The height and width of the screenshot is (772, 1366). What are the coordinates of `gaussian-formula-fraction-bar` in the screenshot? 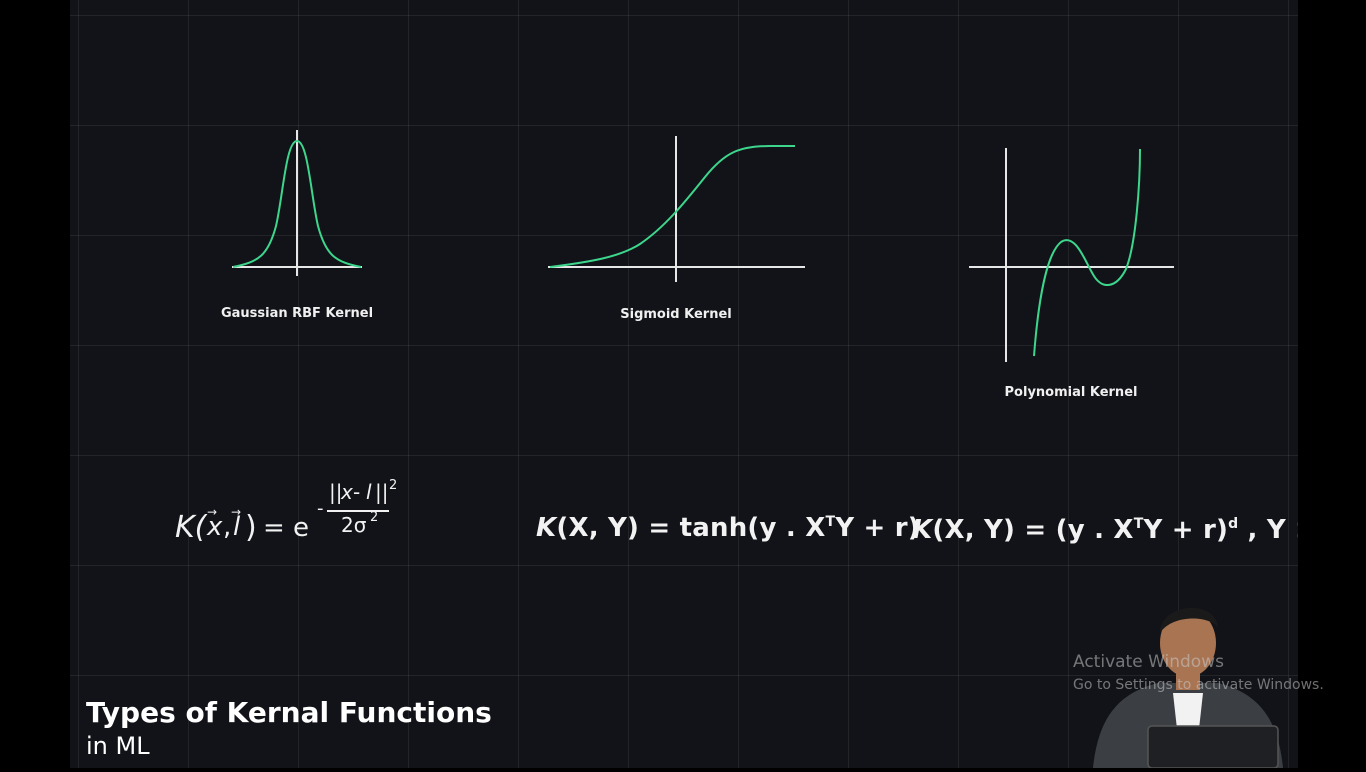 It's located at (358, 511).